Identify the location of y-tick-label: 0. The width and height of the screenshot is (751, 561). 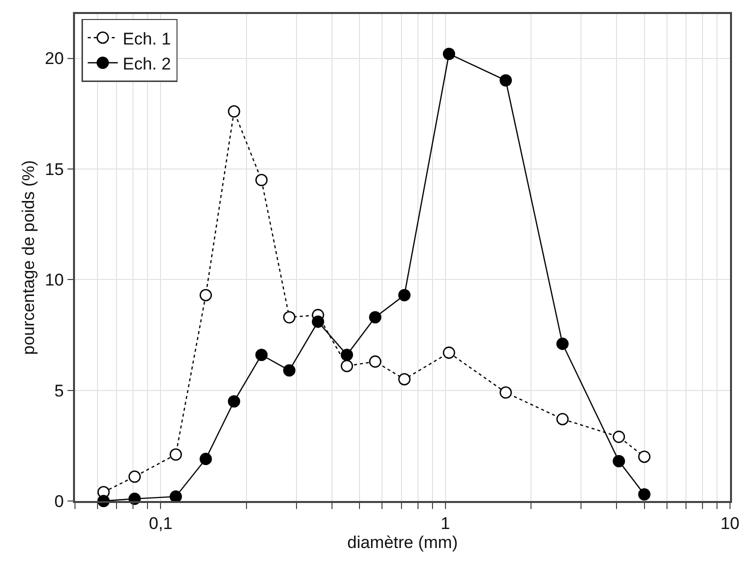
(59, 501).